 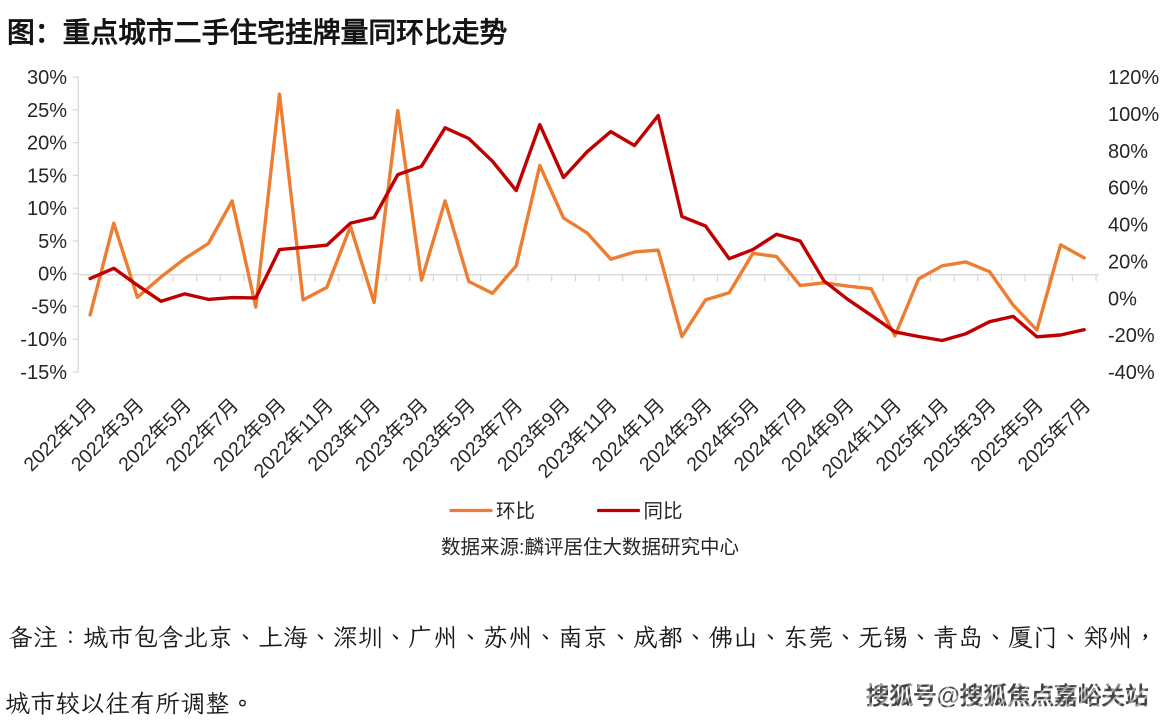 I want to click on svg-text: 25%, so click(x=47, y=111).